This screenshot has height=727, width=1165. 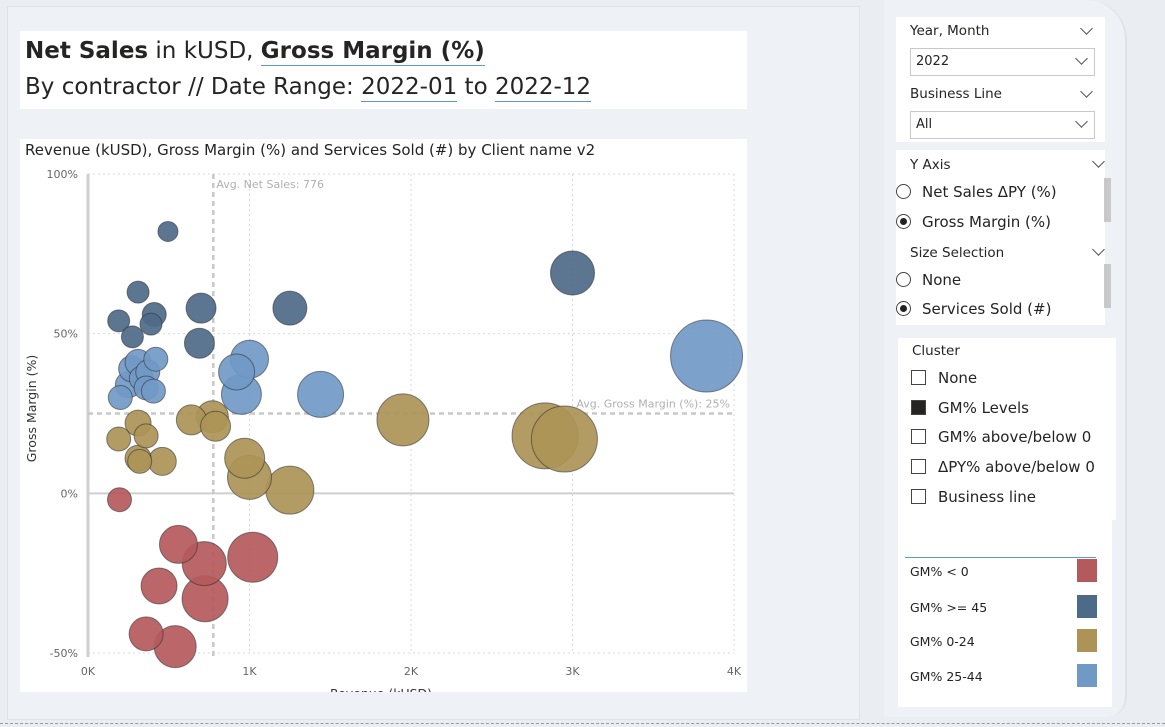 I want to click on y-axis-option-gross-margin: Gross Margin (%), so click(x=973, y=222).